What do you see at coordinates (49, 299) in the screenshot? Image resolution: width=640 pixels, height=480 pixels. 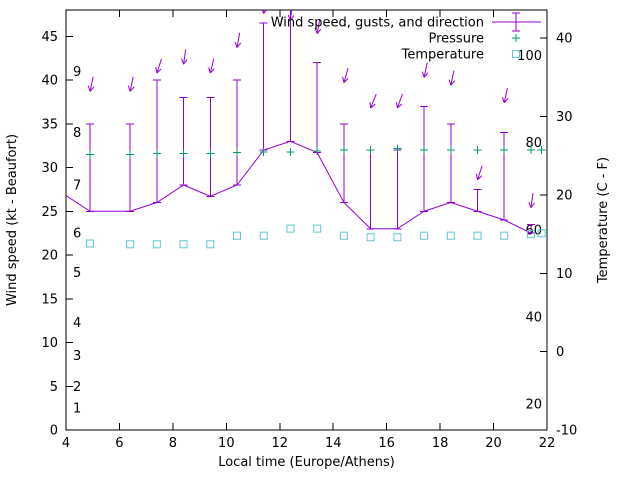 I see `y-left-tick-label: 15` at bounding box center [49, 299].